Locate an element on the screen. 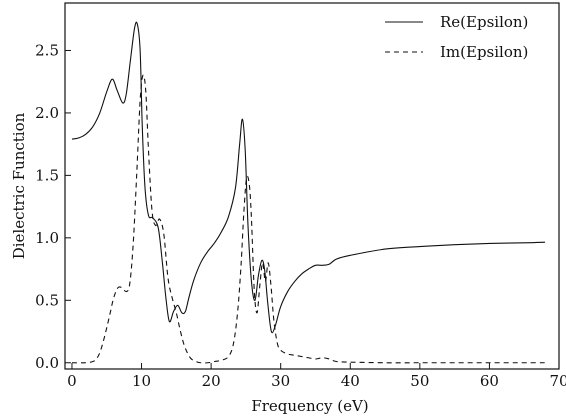  y-tick-label: 2.5 is located at coordinates (47, 50).